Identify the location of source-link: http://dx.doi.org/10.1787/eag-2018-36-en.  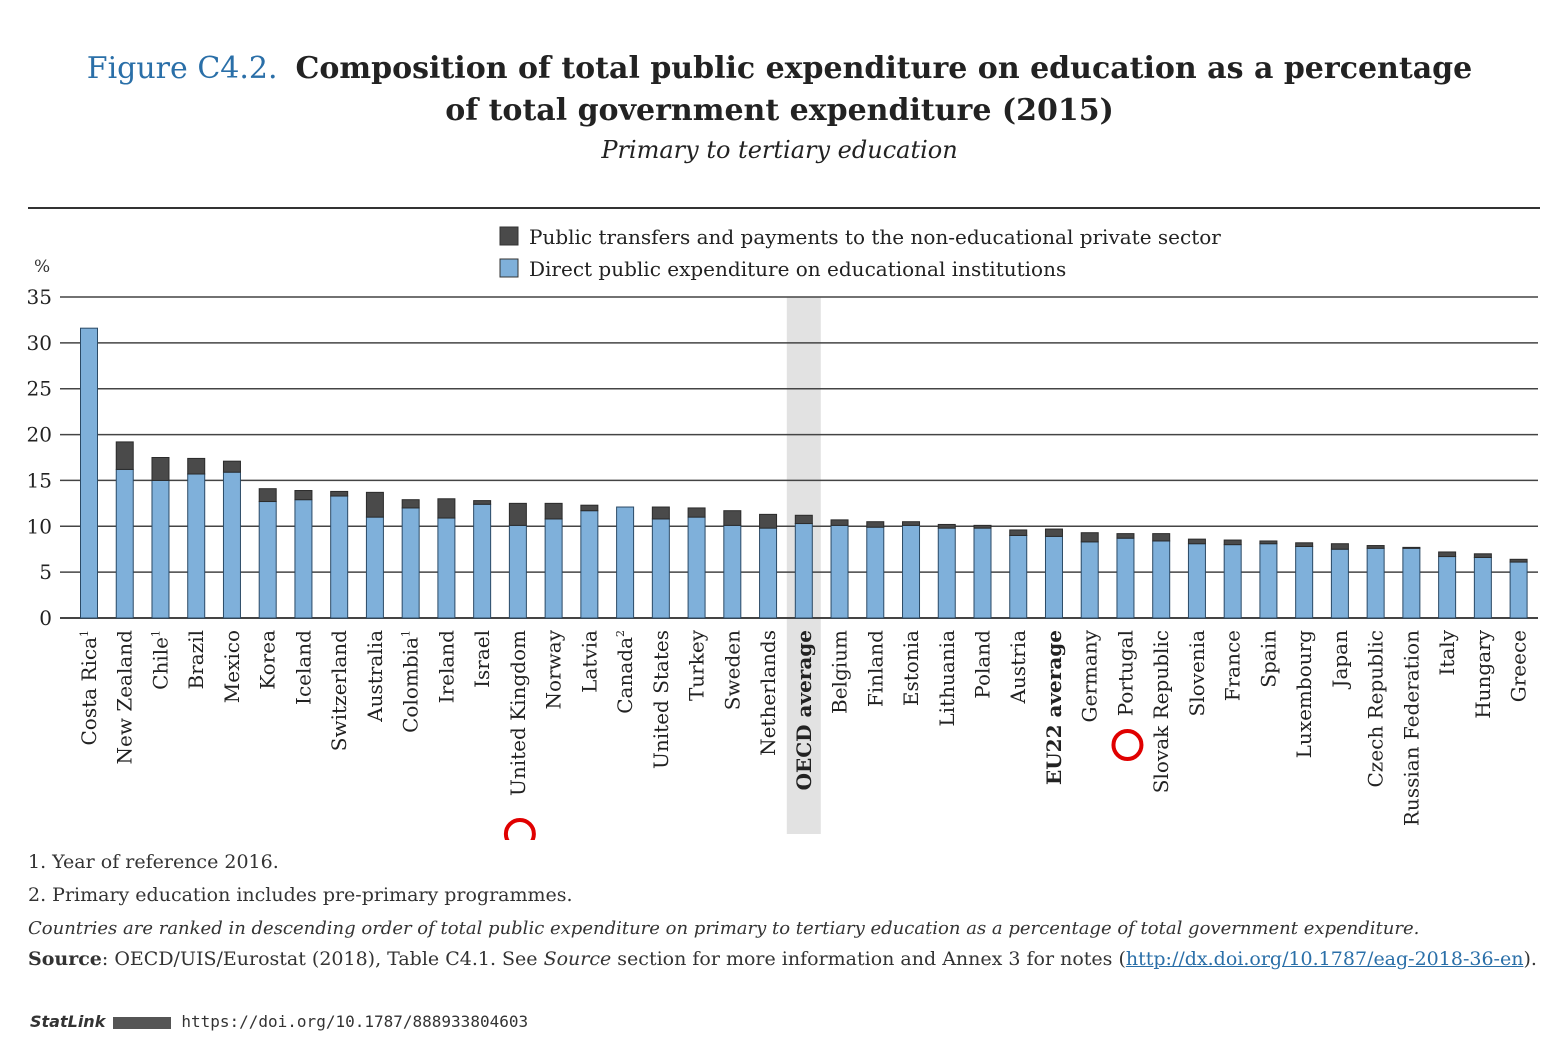
(1324, 959).